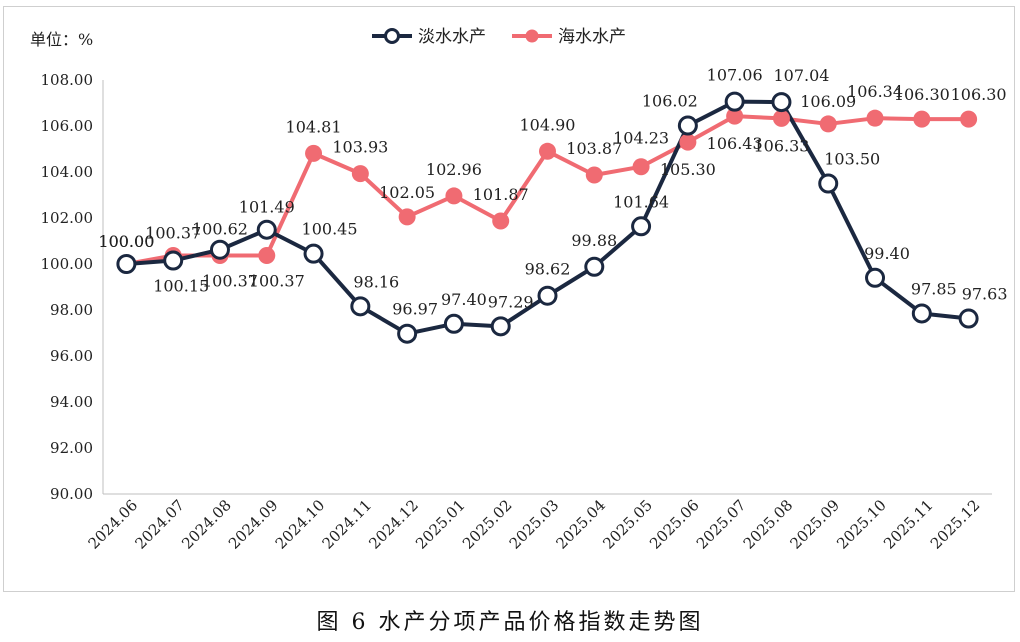  I want to click on data-label-freshwater: 100.15, so click(181, 286).